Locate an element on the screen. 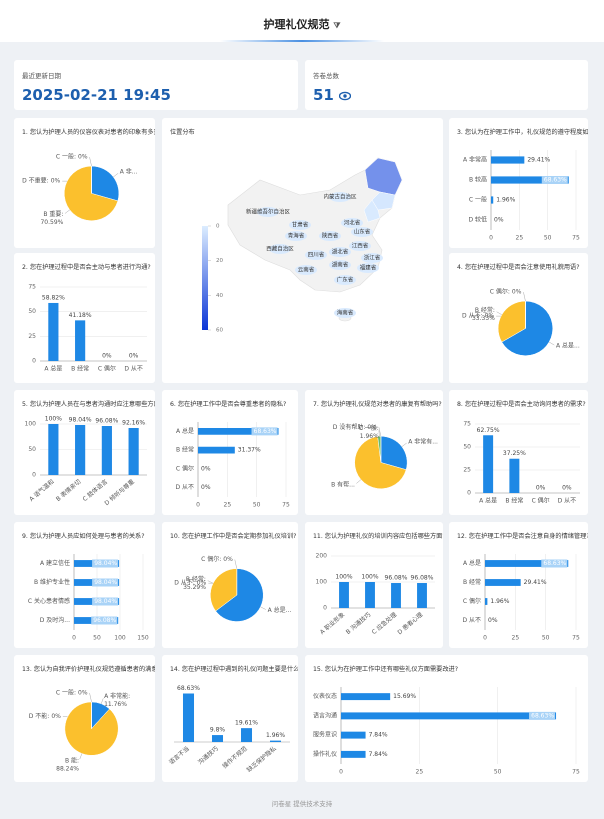  slice-value: 1.96% is located at coordinates (369, 436).